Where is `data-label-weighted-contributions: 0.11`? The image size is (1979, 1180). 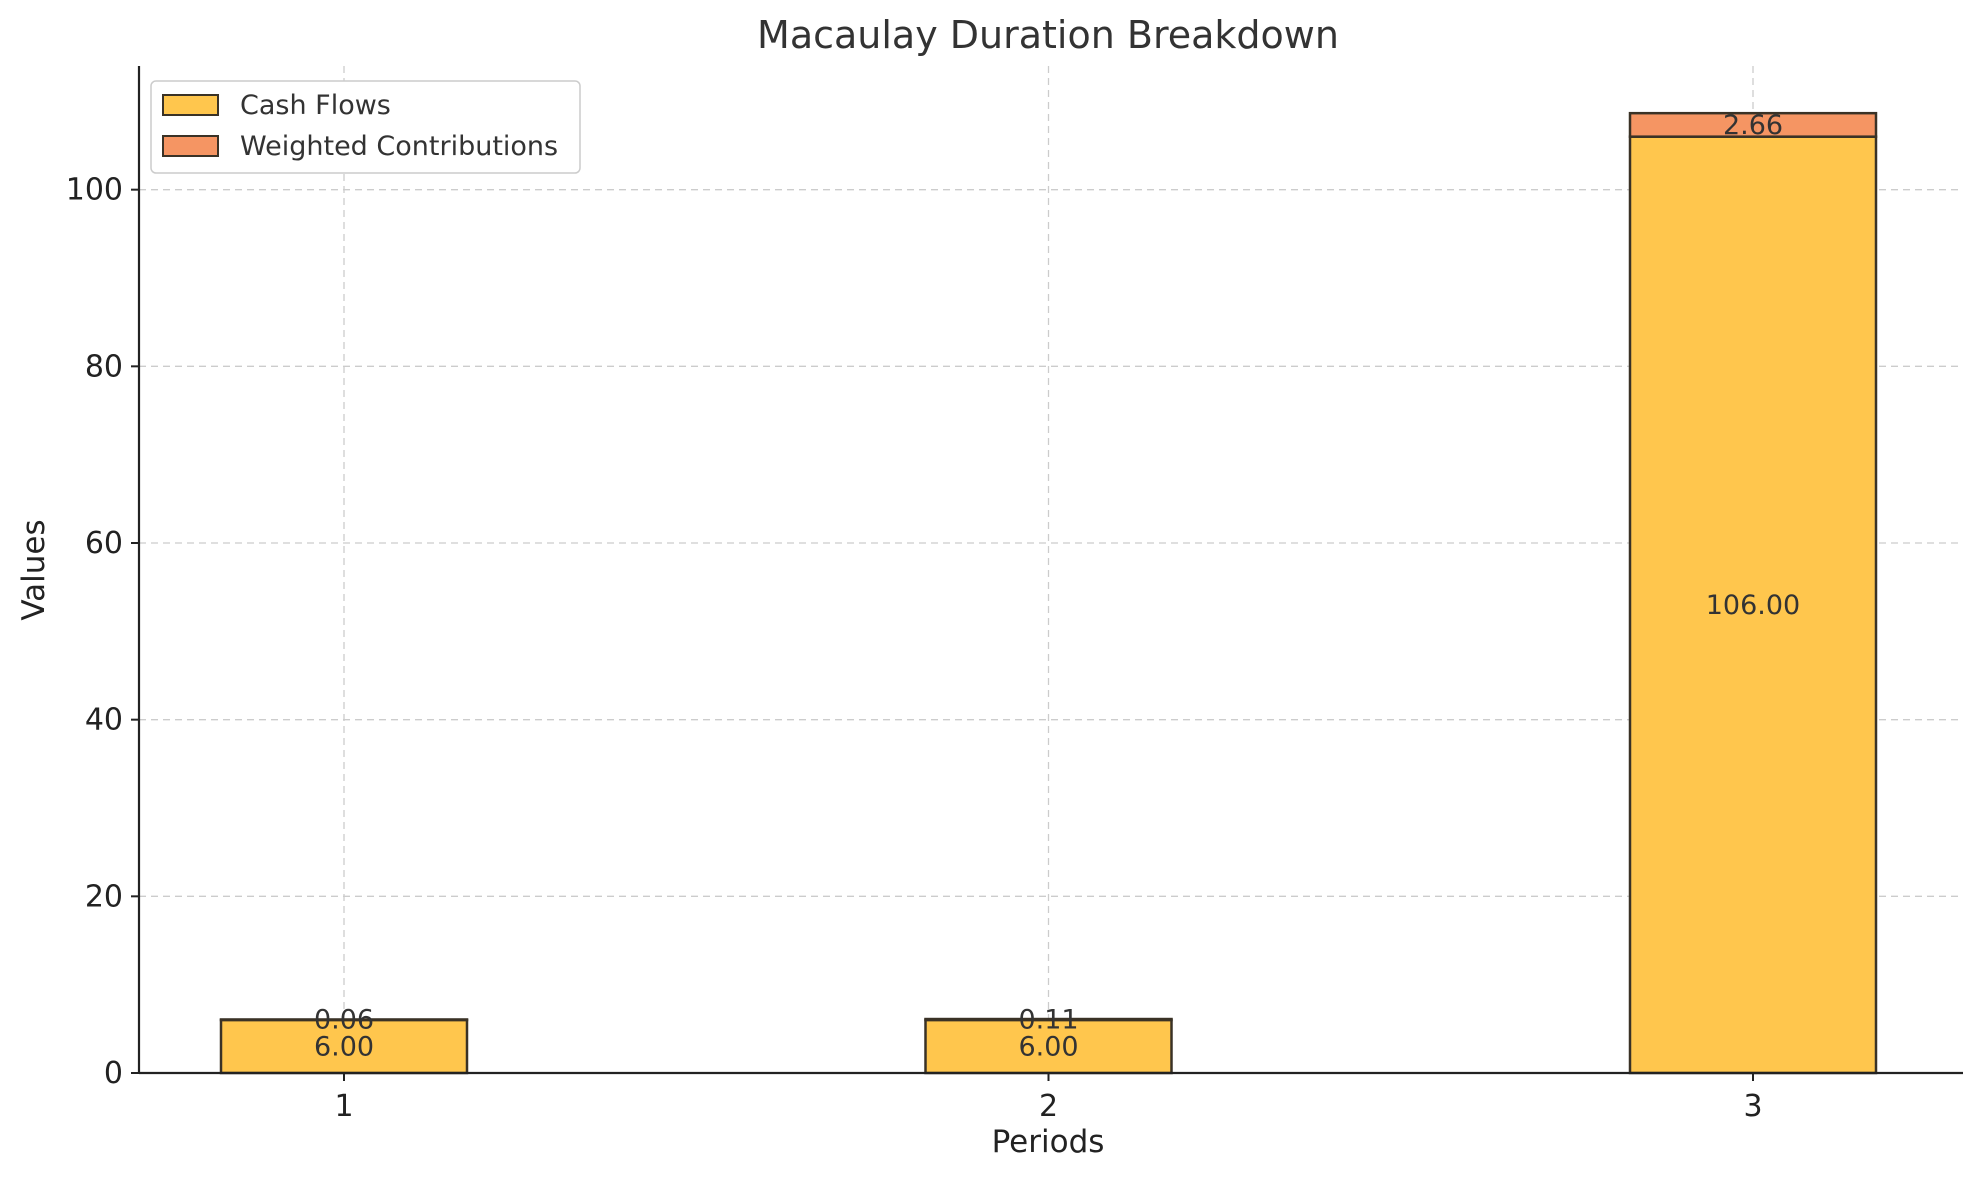 data-label-weighted-contributions: 0.11 is located at coordinates (1048, 1020).